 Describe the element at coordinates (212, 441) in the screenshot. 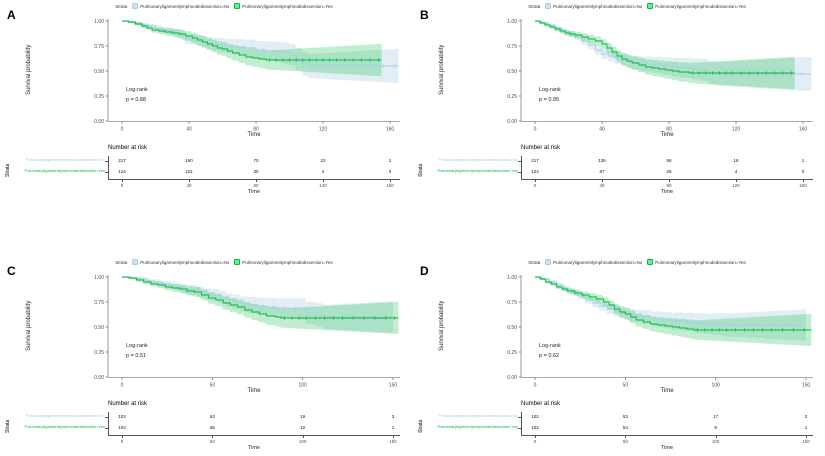

I see `risk-tick-label: 50` at that location.